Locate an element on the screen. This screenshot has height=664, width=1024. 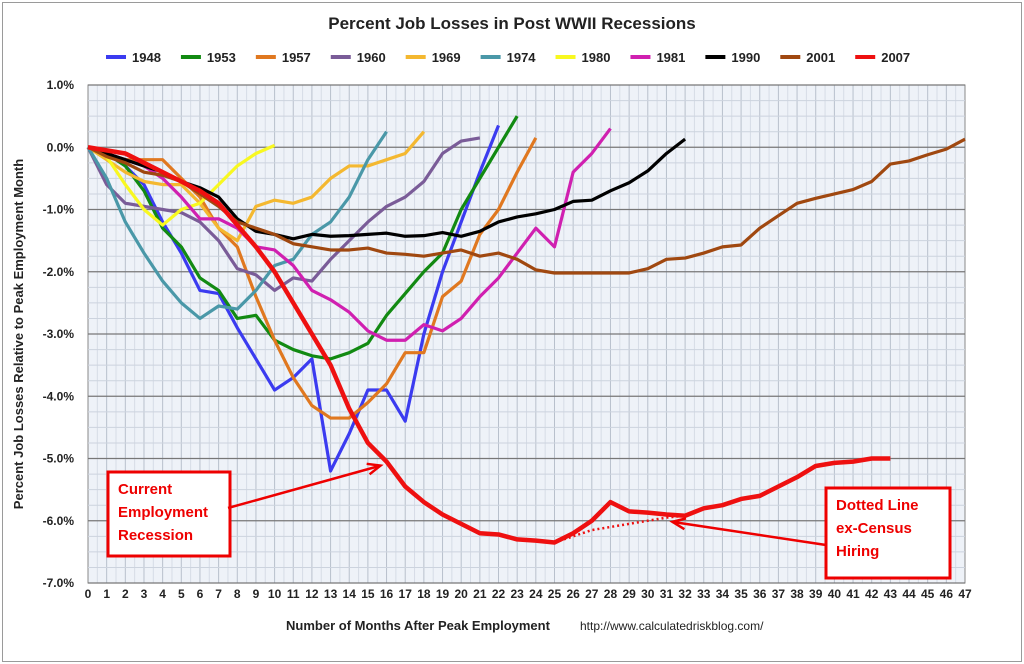
x-tick-label: 4 is located at coordinates (162, 594).